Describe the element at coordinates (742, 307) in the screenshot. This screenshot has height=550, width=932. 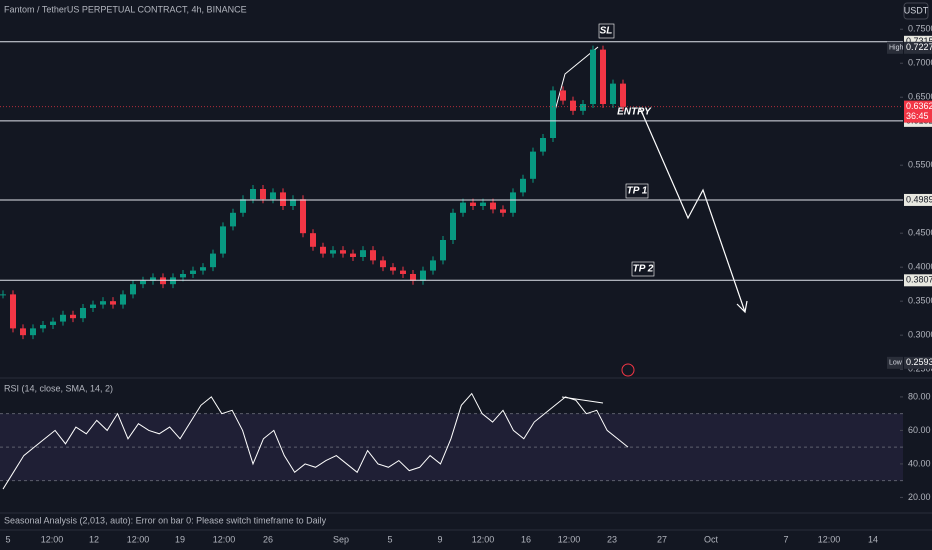
I see `arrow-head` at that location.